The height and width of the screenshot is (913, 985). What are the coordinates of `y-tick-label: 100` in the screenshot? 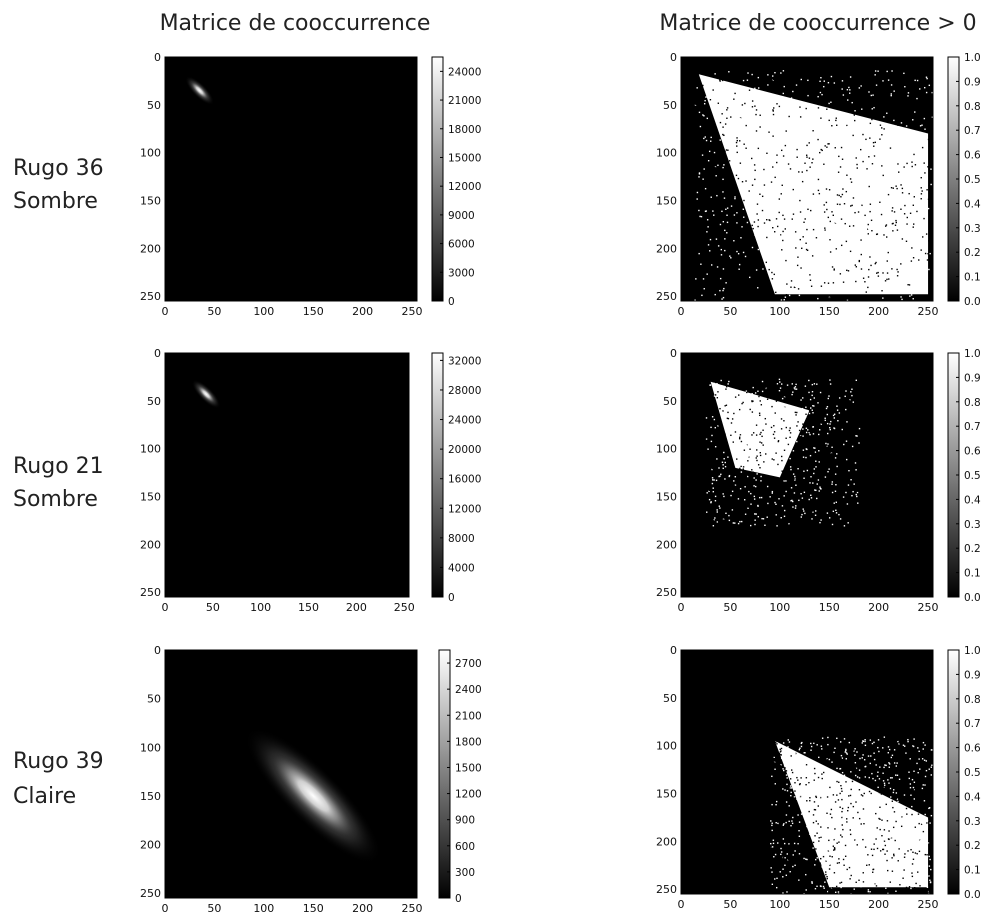 It's located at (150, 747).